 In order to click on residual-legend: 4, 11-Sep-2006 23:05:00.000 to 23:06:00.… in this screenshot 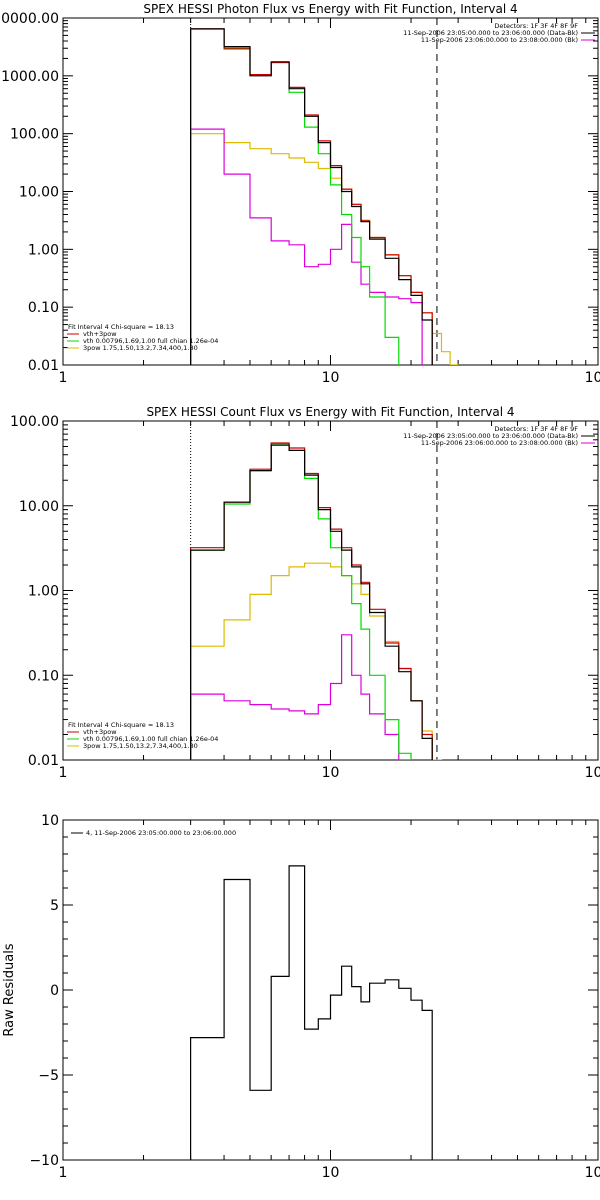, I will do `click(153, 833)`.